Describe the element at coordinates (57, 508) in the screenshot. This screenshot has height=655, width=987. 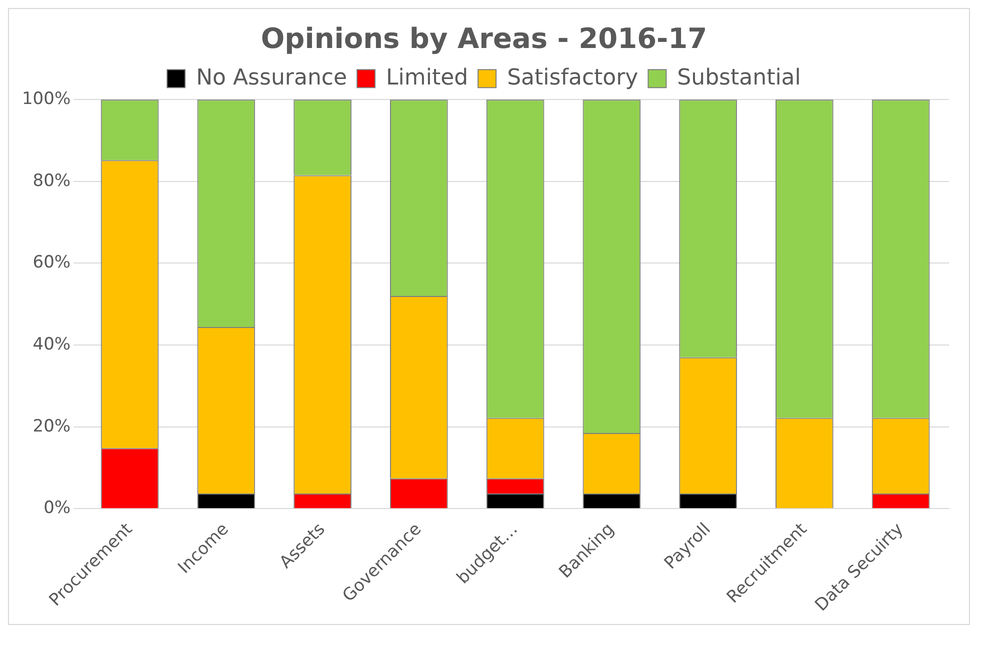
I see `y-tick-label: 0%` at that location.